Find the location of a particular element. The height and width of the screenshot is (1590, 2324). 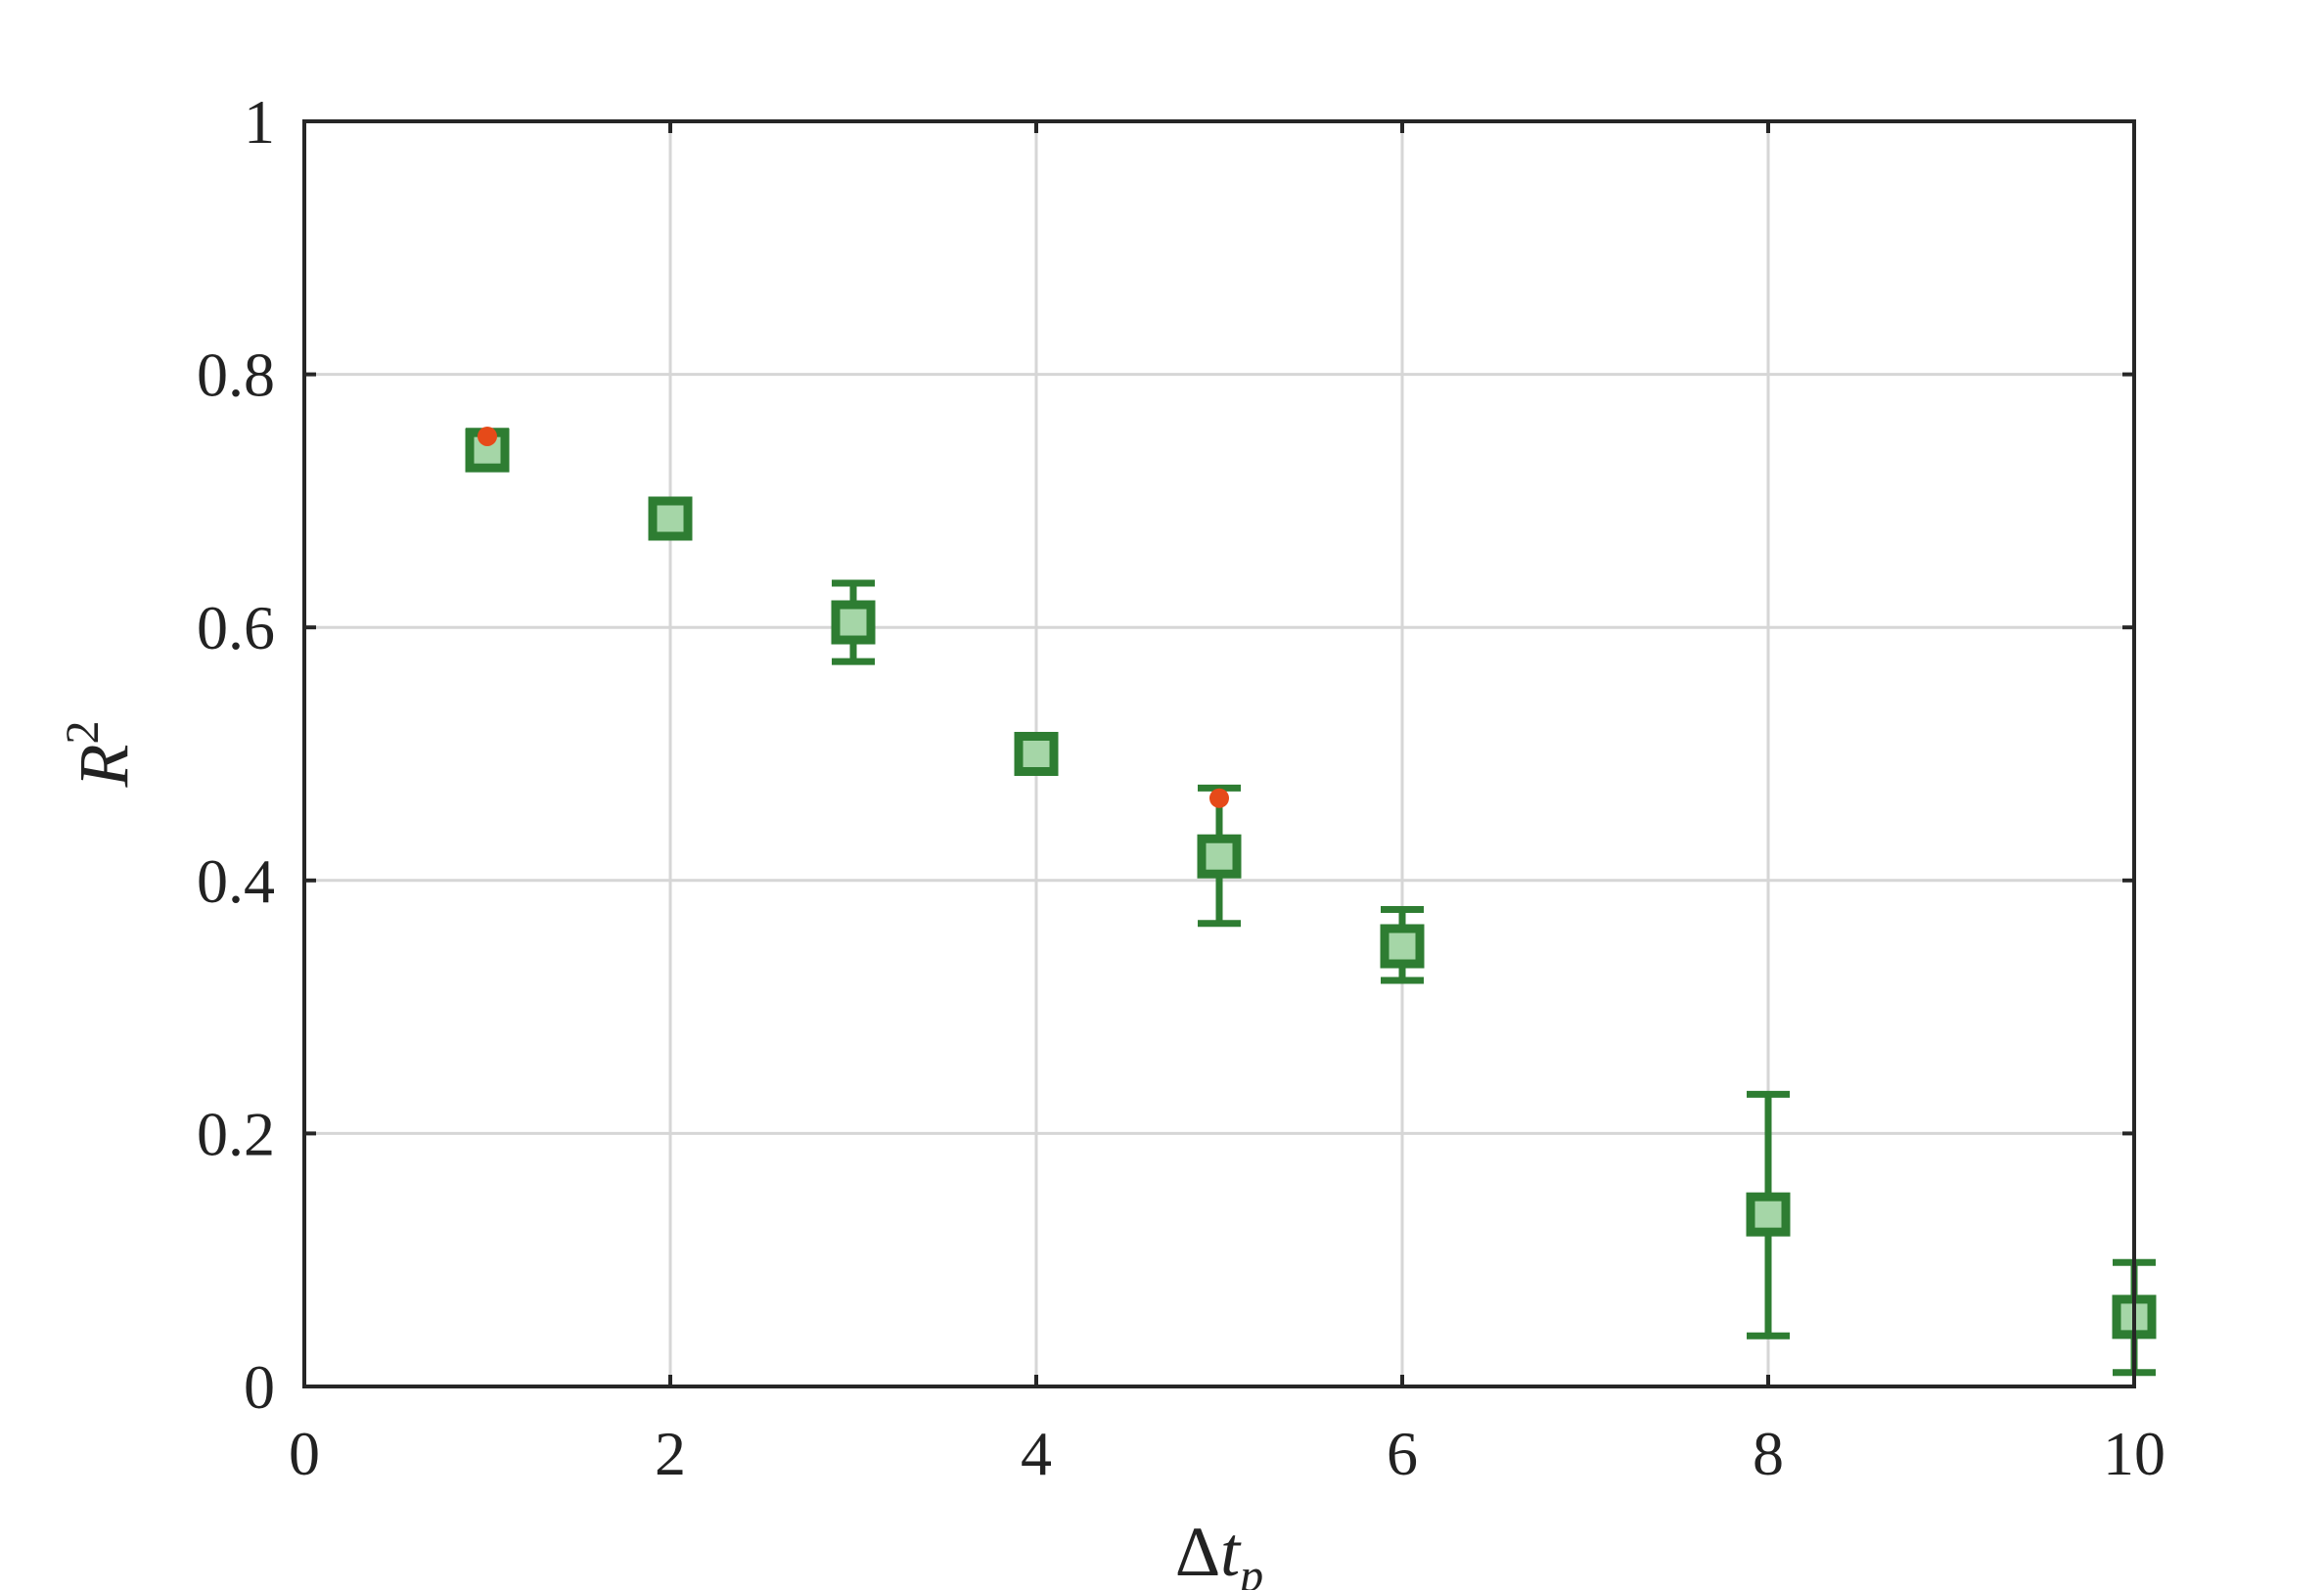

x-axis-title-delta: Δ is located at coordinates (1197, 1552).